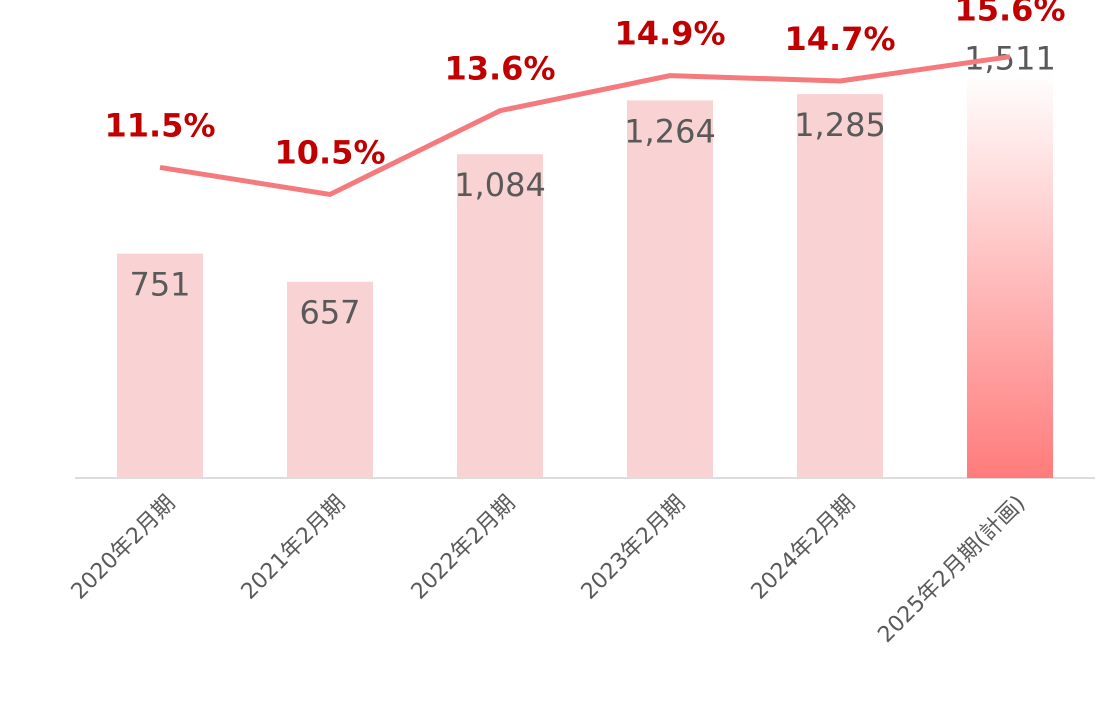 The image size is (1102, 709). What do you see at coordinates (294, 548) in the screenshot?
I see `x-tick-label: 2021年2月期` at bounding box center [294, 548].